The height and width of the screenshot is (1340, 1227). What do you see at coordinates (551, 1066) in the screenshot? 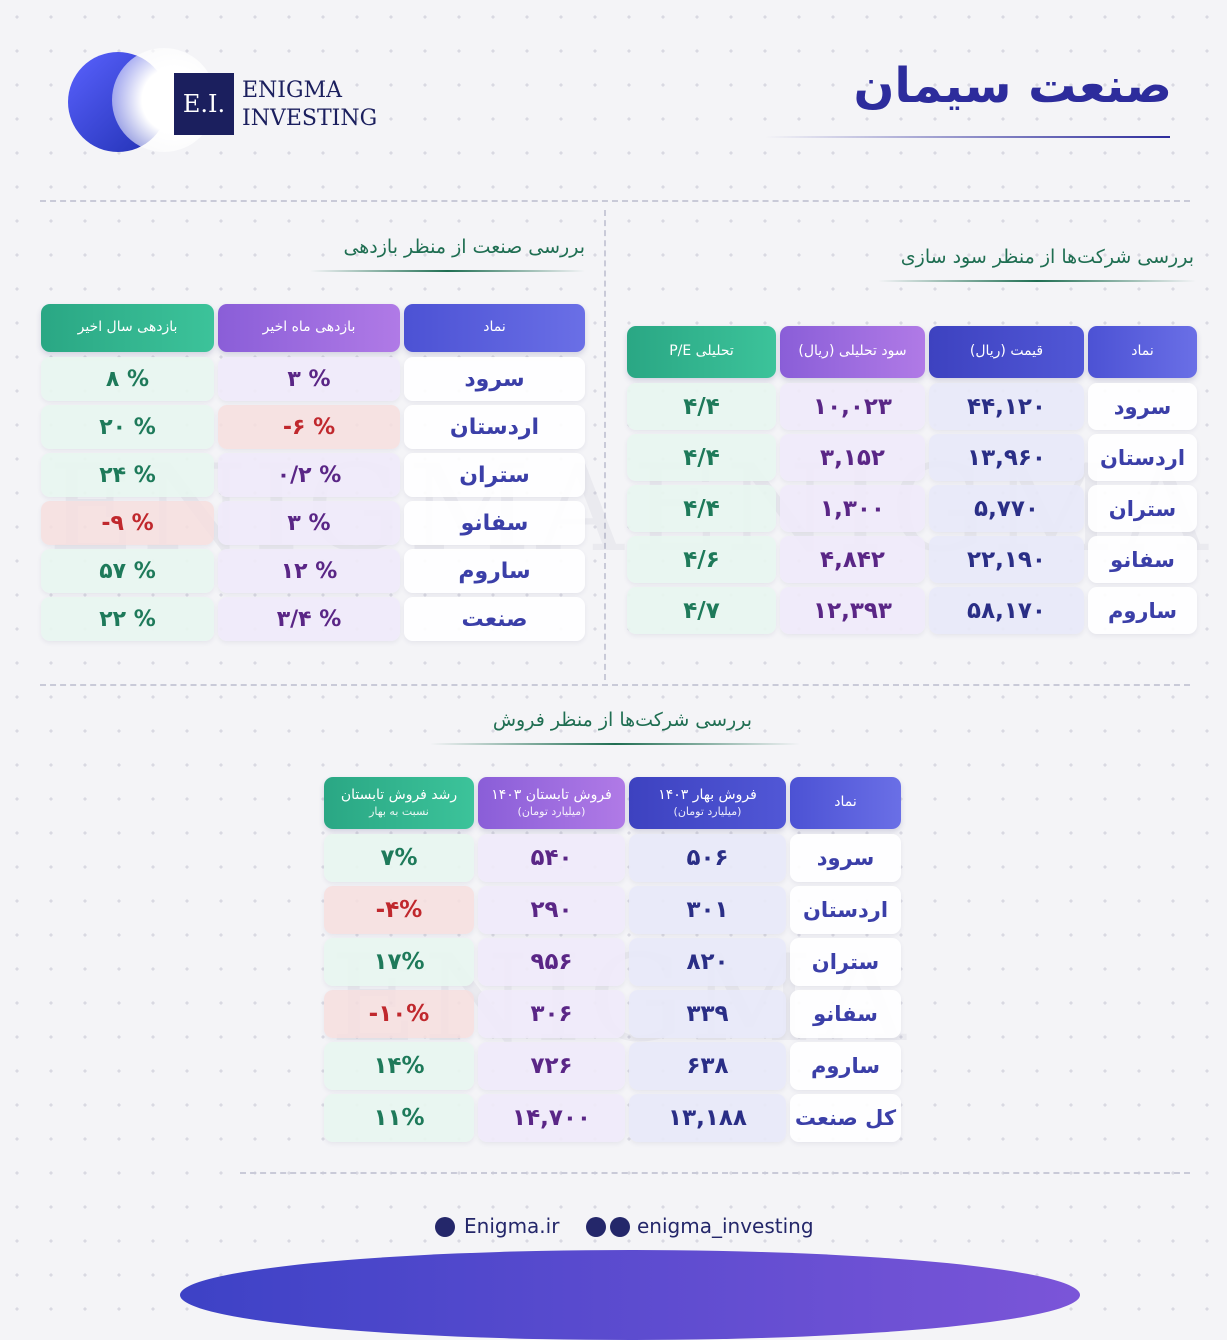
I see `value-cell: ۷۲۶` at bounding box center [551, 1066].